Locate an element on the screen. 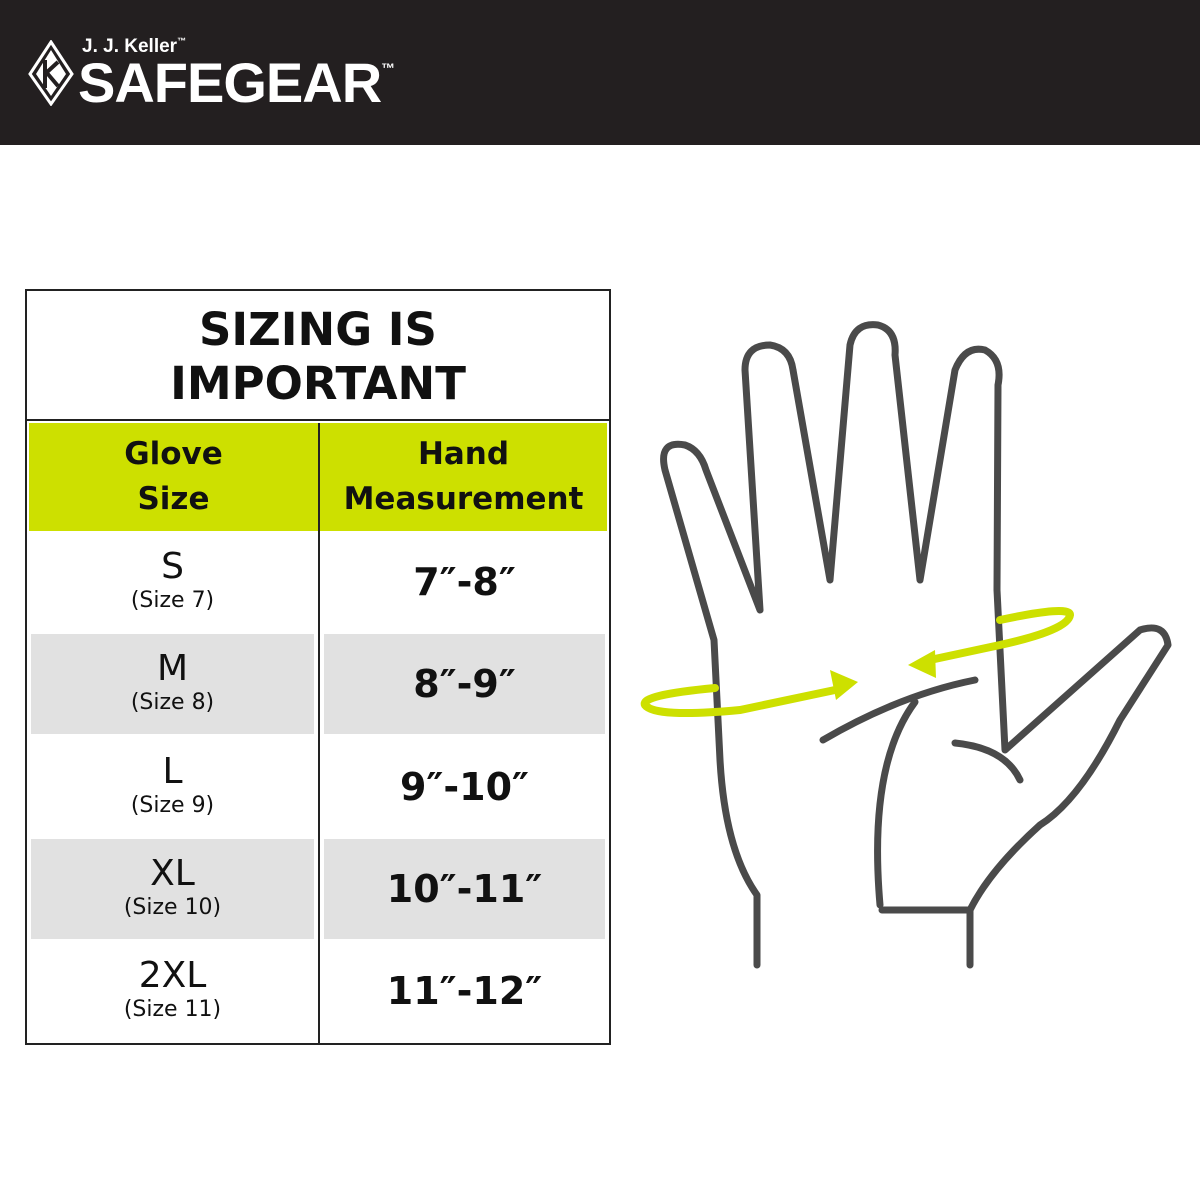  table-row: 2XL (Size 11) 11″-12″ is located at coordinates (318, 991).